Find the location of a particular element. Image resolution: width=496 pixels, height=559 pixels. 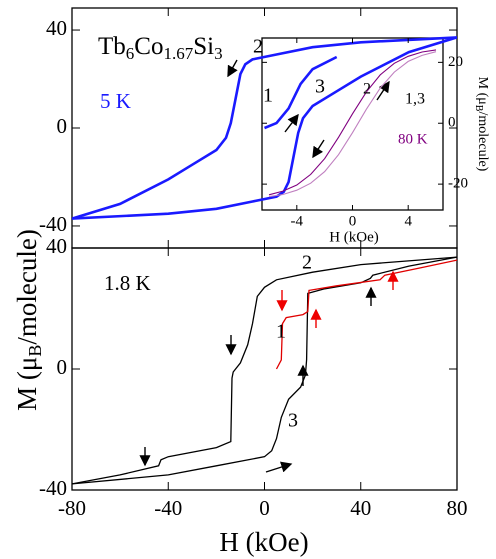

x-tick-label: -80 is located at coordinates (72, 508).